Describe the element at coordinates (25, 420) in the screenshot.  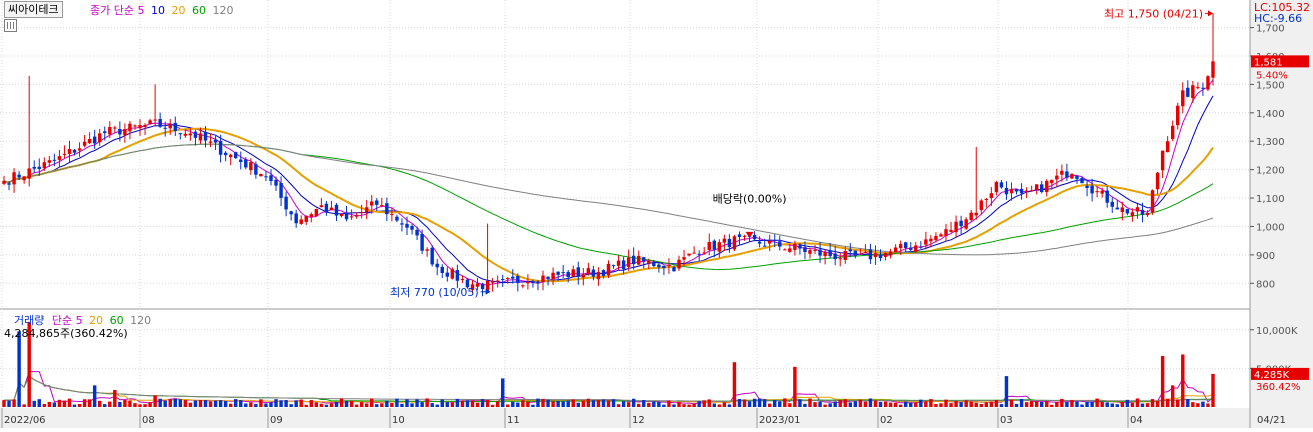
I see `date-tick-label: 2022/06` at that location.